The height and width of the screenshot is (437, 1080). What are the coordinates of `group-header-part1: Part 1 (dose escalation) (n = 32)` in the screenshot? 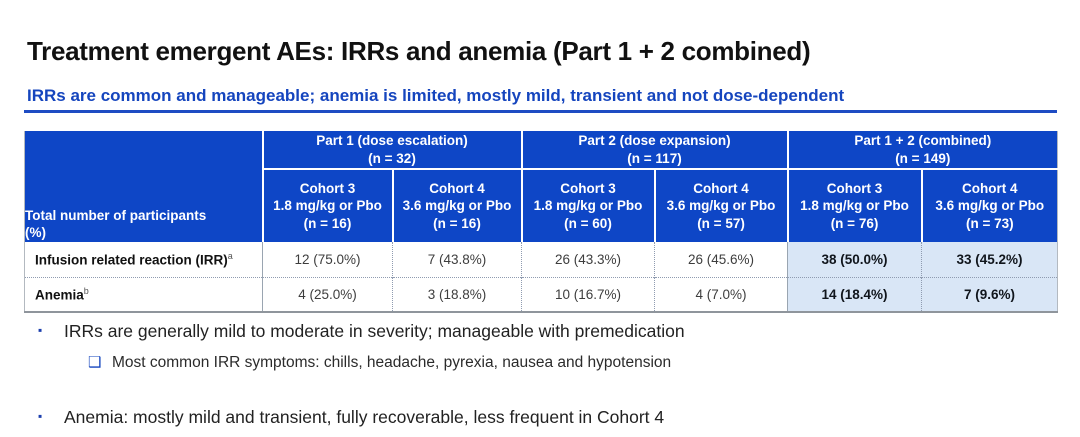 It's located at (391, 150).